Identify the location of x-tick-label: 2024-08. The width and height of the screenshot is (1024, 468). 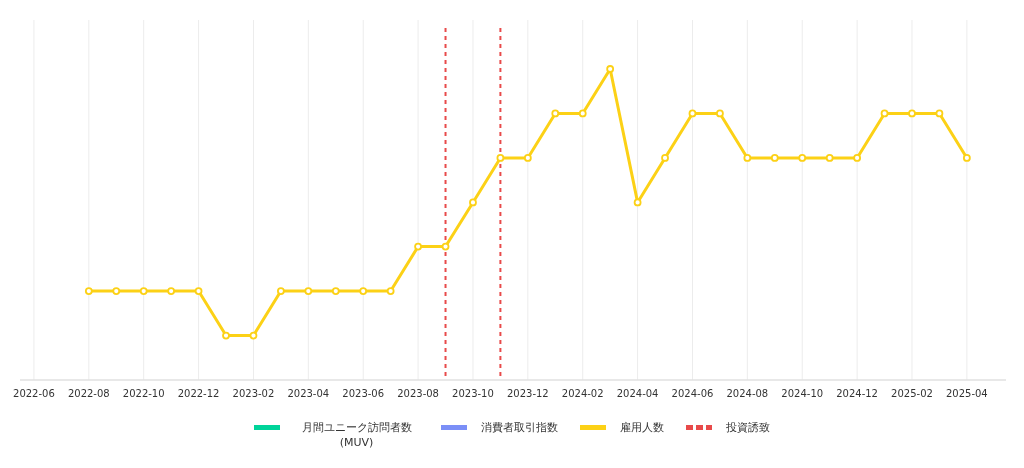
(747, 393).